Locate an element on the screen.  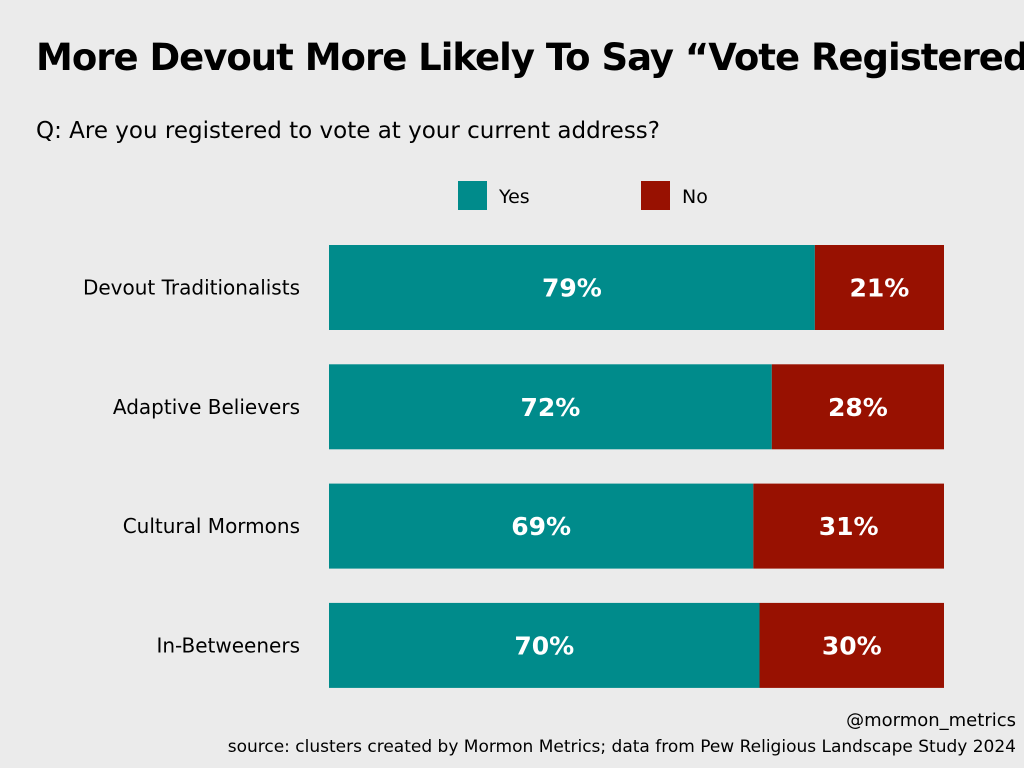
category-label: In-Betweeners is located at coordinates (228, 645).